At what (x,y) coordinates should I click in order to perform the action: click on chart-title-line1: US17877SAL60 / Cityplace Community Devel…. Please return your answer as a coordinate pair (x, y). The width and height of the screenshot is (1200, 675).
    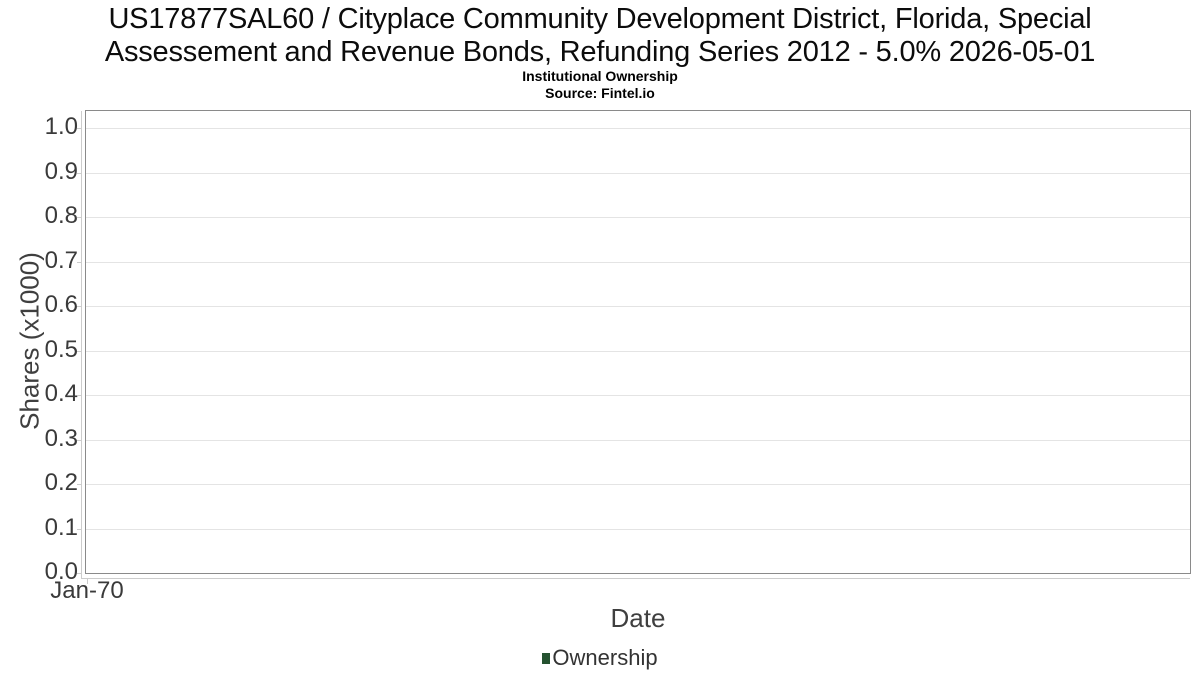
    Looking at the image, I should click on (600, 19).